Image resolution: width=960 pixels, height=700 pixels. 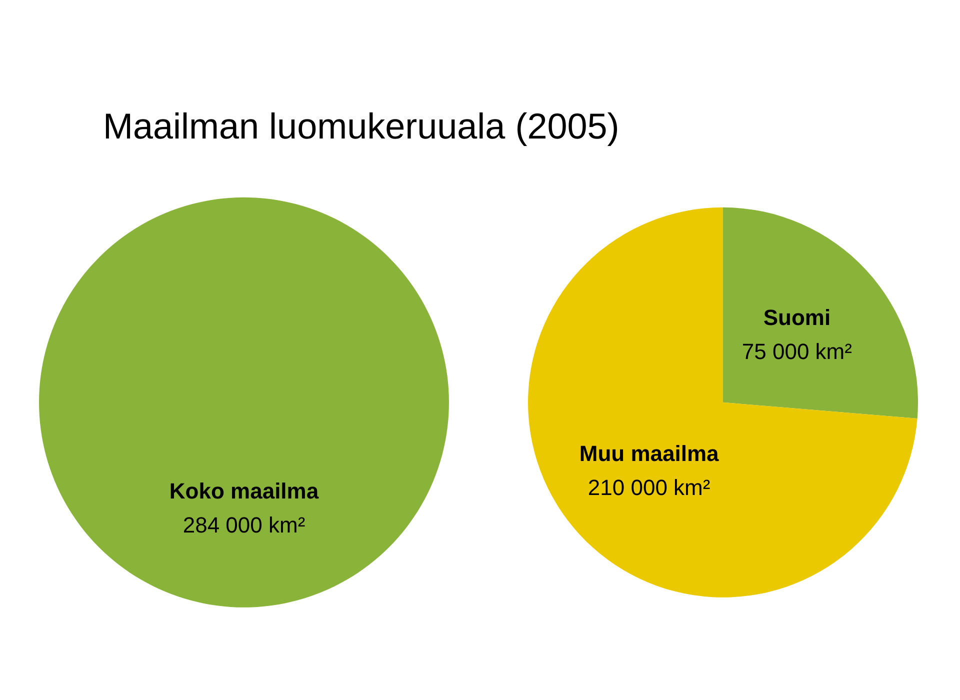 What do you see at coordinates (649, 487) in the screenshot?
I see `data-label: 210 000 km²` at bounding box center [649, 487].